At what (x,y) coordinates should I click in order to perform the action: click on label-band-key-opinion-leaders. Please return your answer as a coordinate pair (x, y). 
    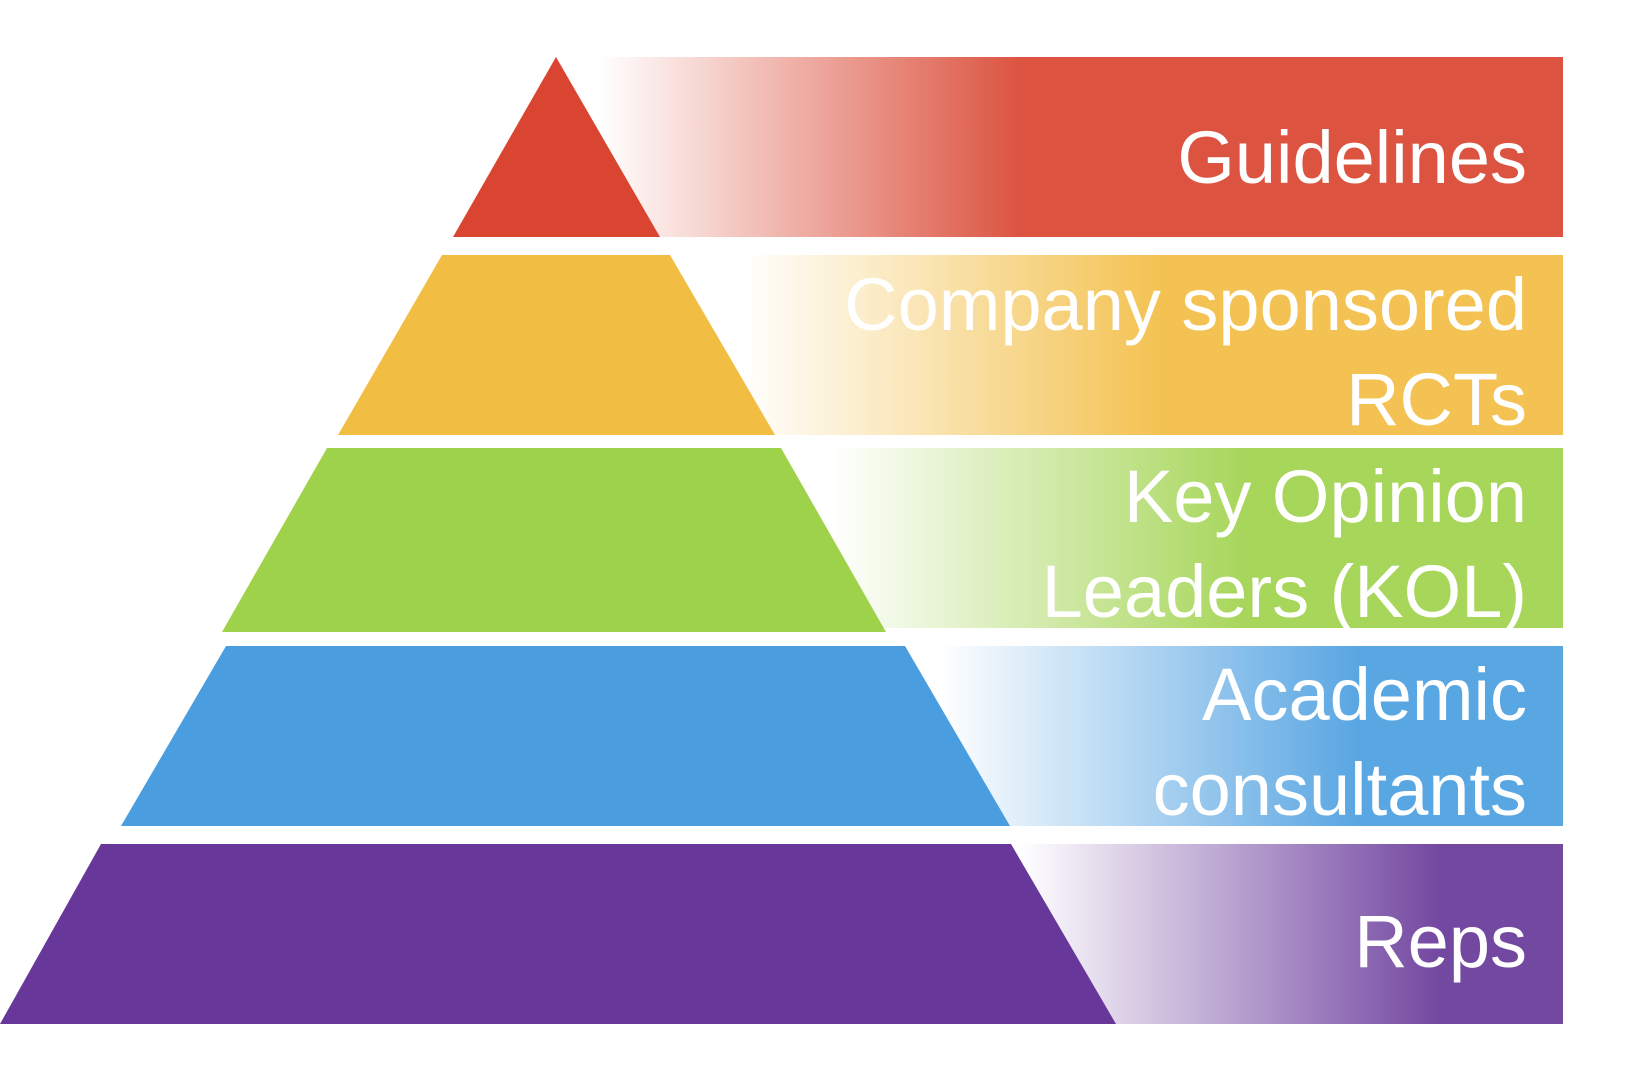
    Looking at the image, I should click on (1171, 538).